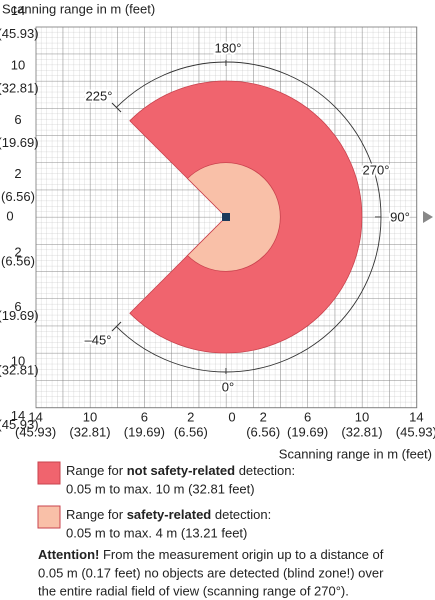 The width and height of the screenshot is (435, 600). I want to click on angle-label: 225°, so click(99, 95).